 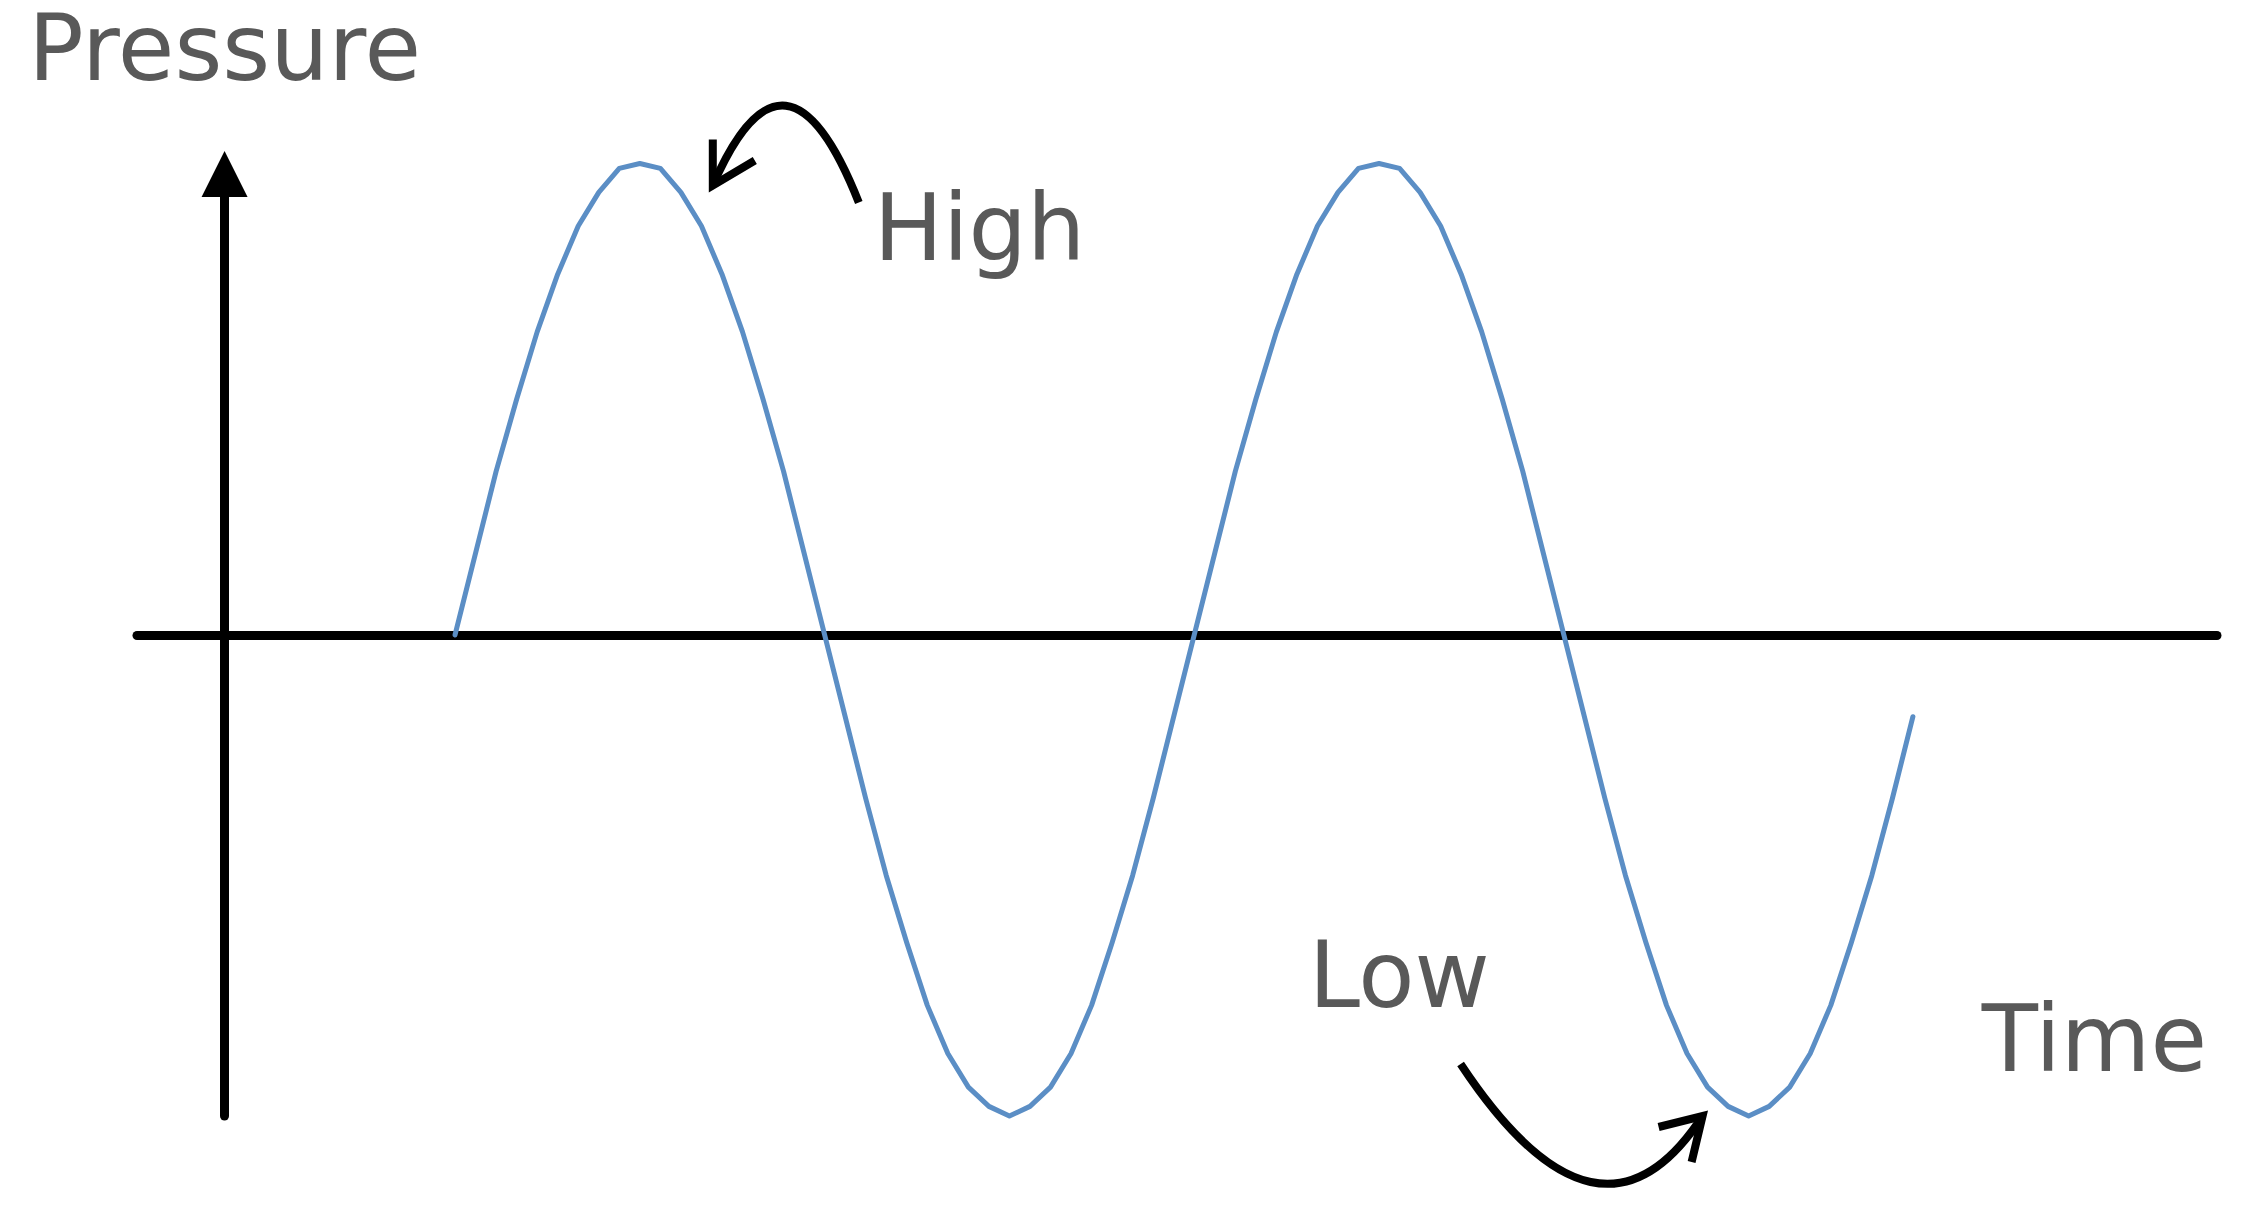 I want to click on x-axis-title: Time, so click(x=2093, y=1040).